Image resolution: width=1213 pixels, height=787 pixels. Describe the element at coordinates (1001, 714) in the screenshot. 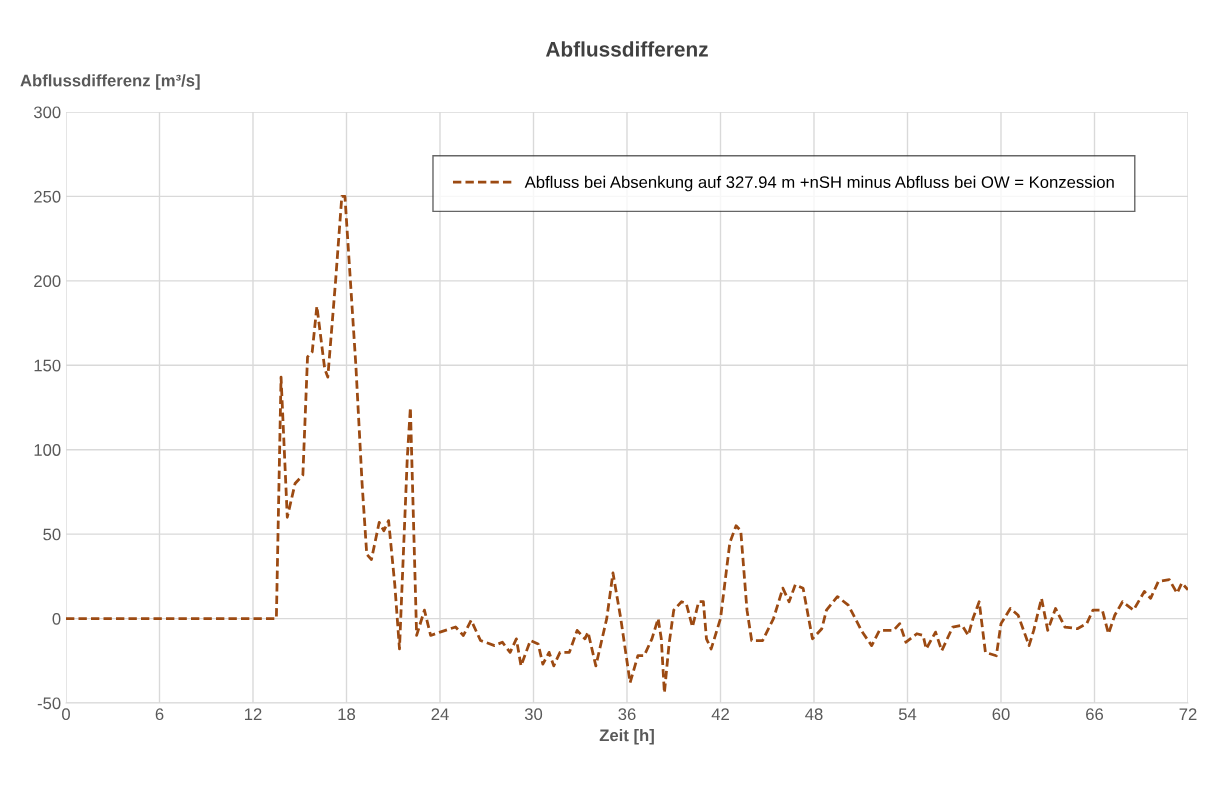

I see `x-tick-label: 60` at that location.